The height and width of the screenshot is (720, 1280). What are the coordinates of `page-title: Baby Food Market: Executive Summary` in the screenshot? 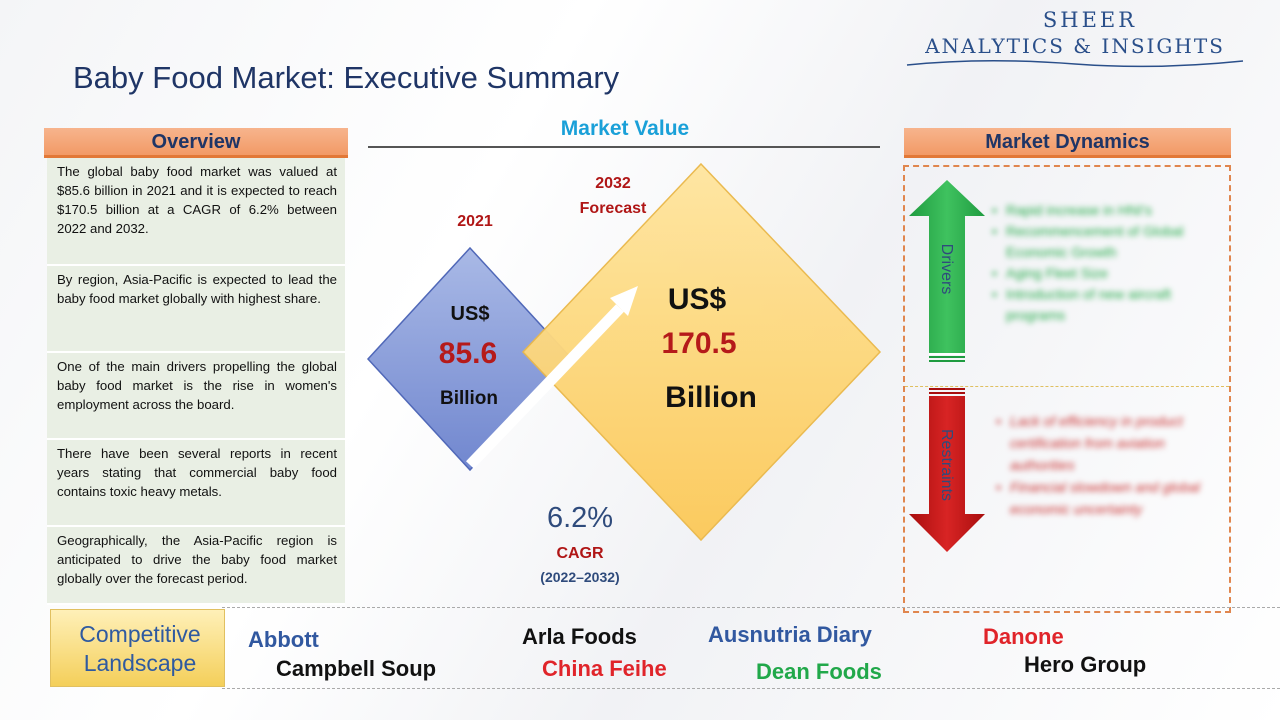 It's located at (346, 77).